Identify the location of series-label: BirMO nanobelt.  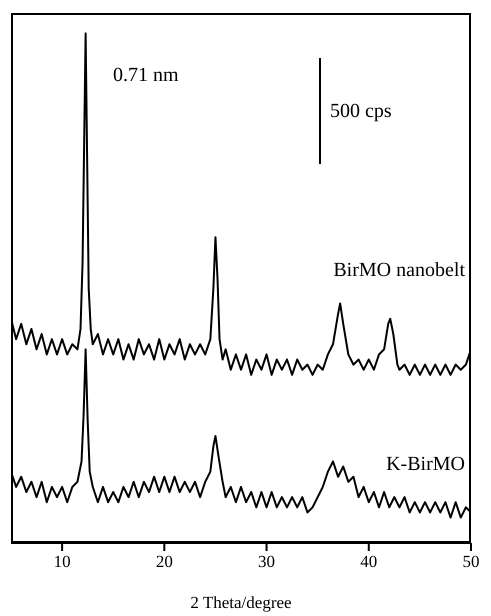
(399, 270).